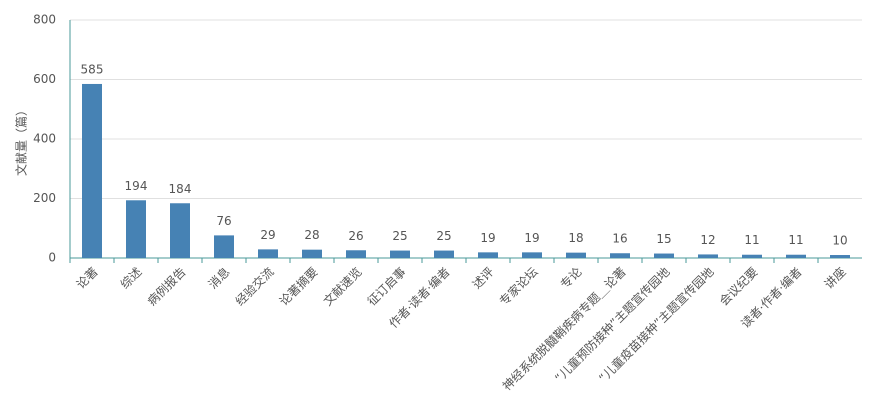 The image size is (872, 407). What do you see at coordinates (707, 240) in the screenshot?
I see `value-label: 12` at bounding box center [707, 240].